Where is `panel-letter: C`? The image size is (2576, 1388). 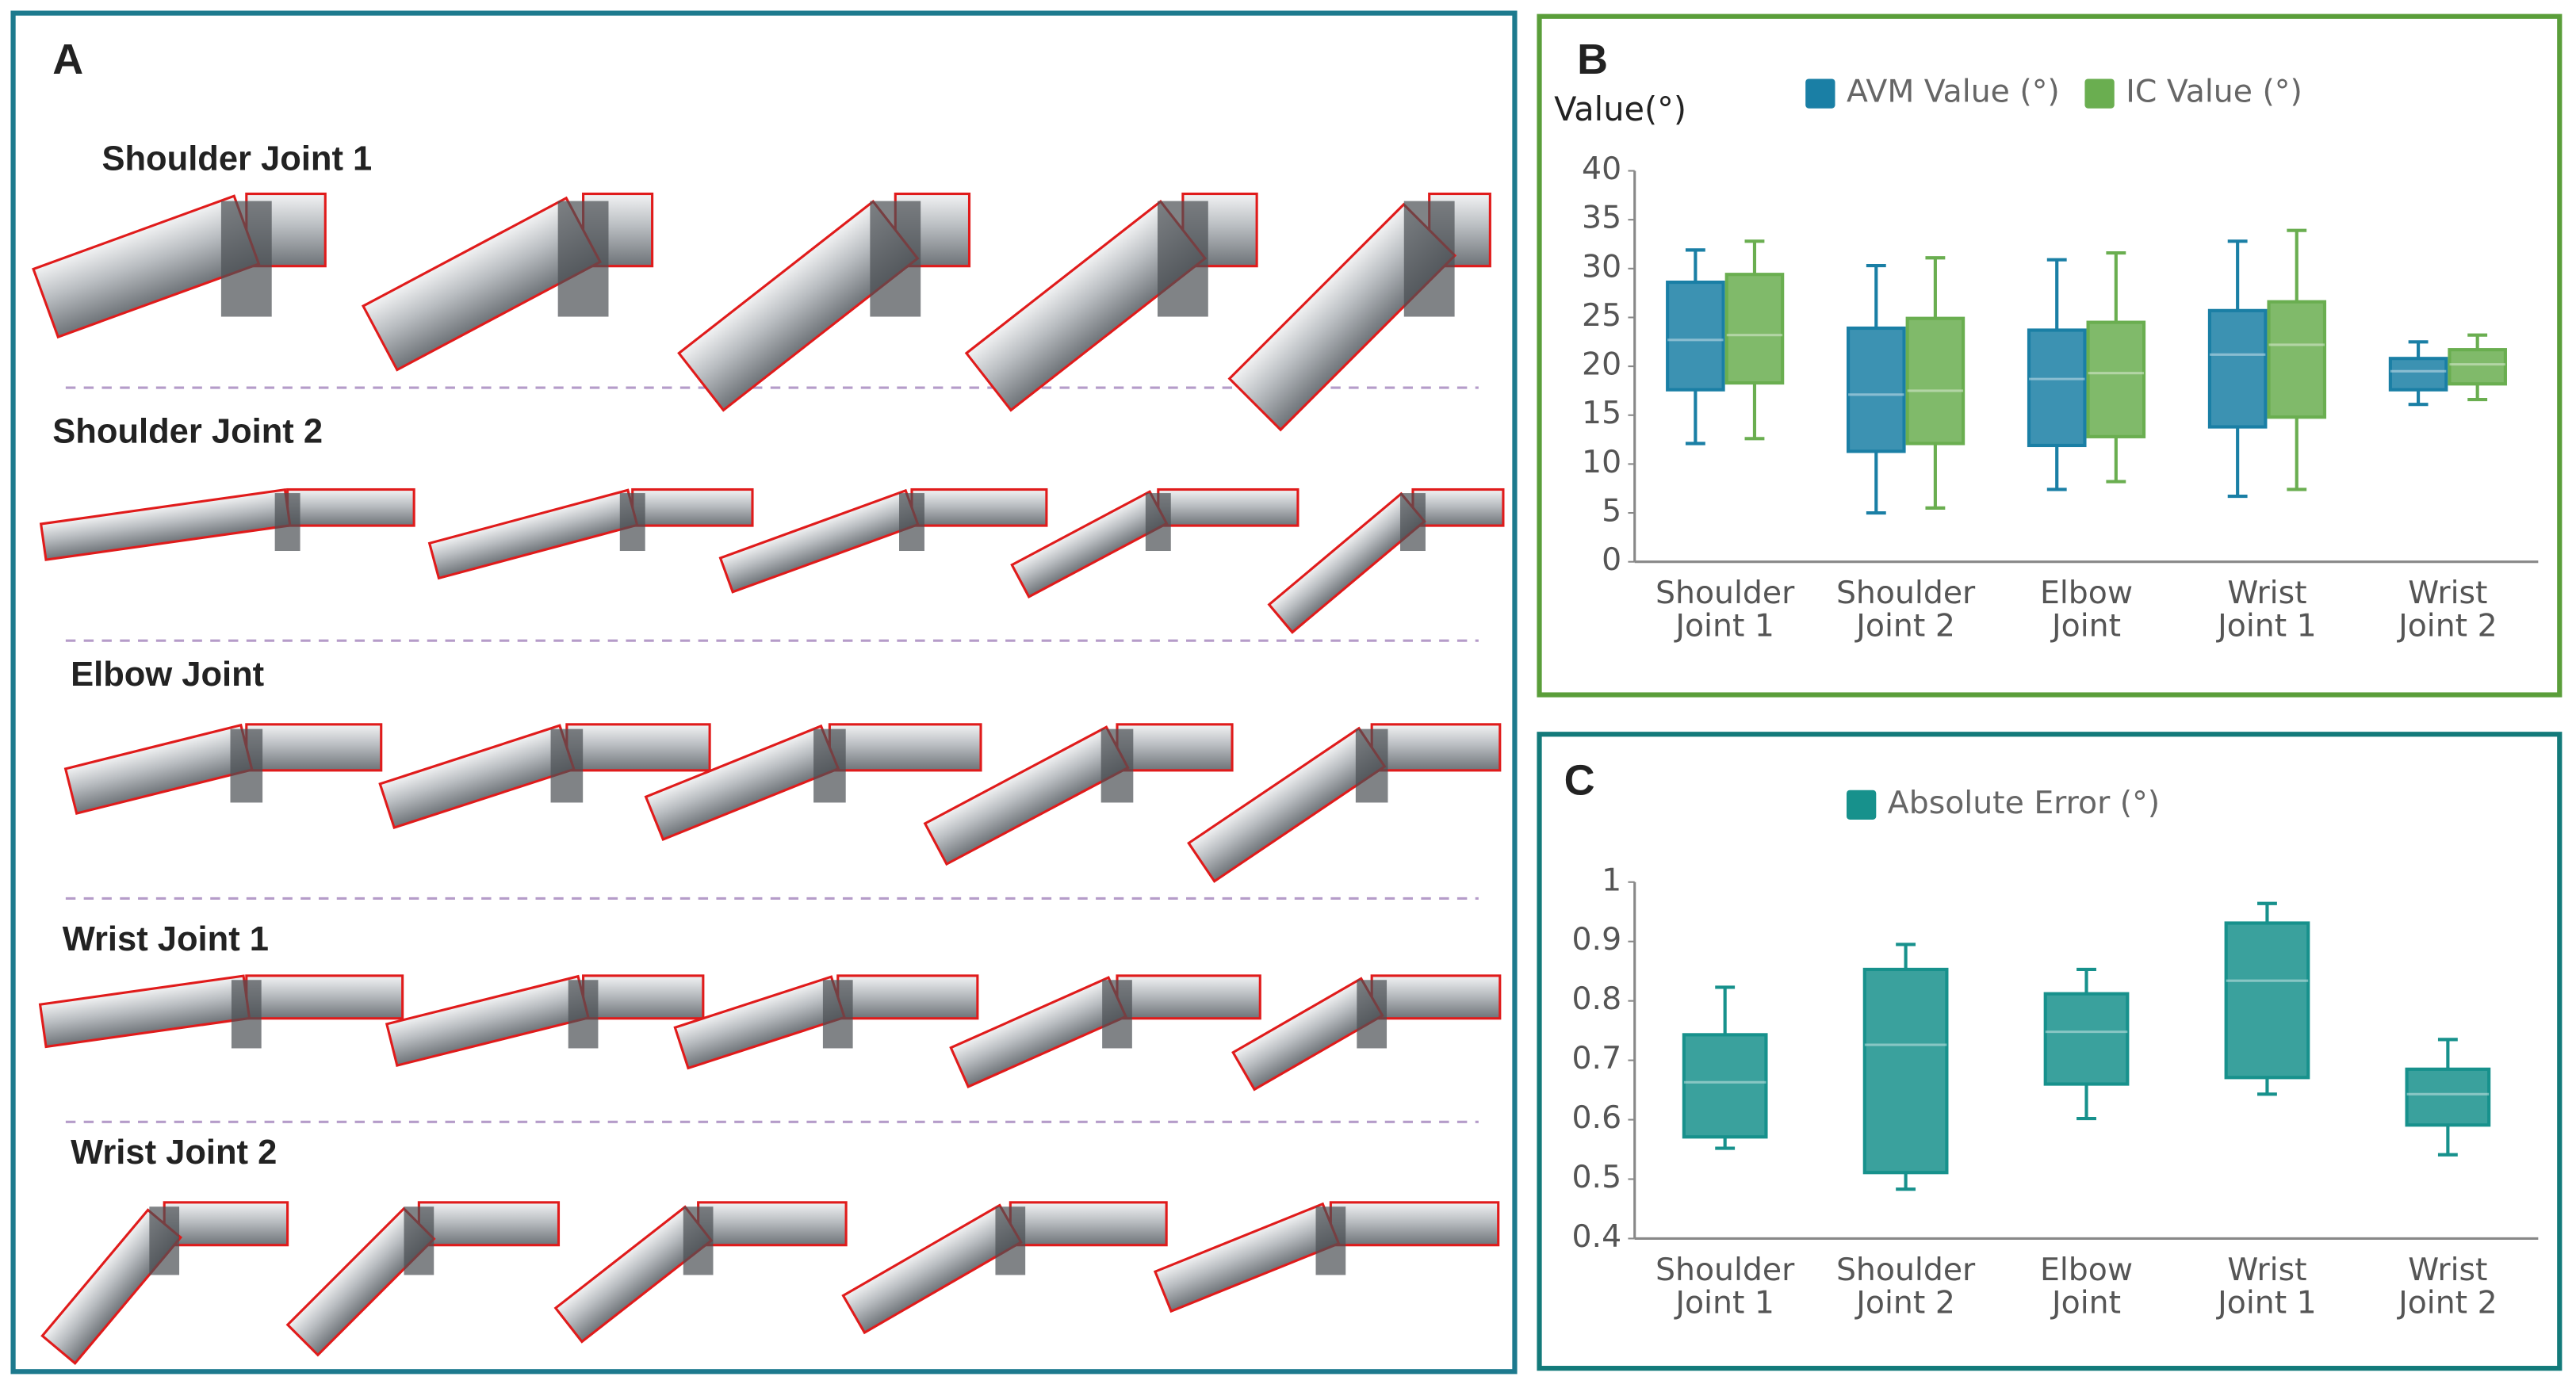 panel-letter: C is located at coordinates (1579, 781).